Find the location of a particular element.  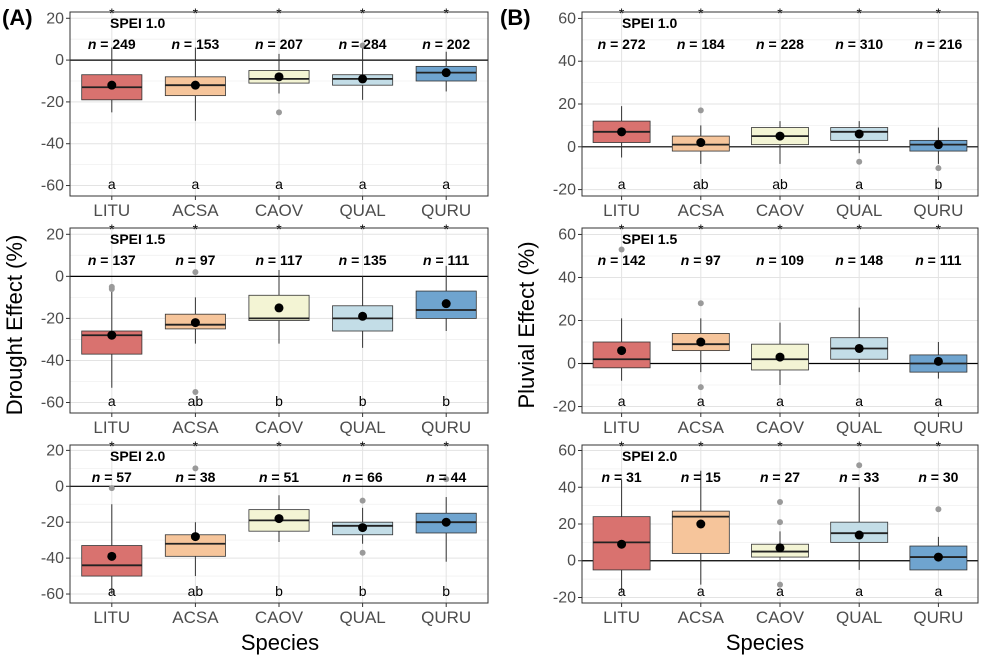

outlier-point-caov is located at coordinates (780, 584).